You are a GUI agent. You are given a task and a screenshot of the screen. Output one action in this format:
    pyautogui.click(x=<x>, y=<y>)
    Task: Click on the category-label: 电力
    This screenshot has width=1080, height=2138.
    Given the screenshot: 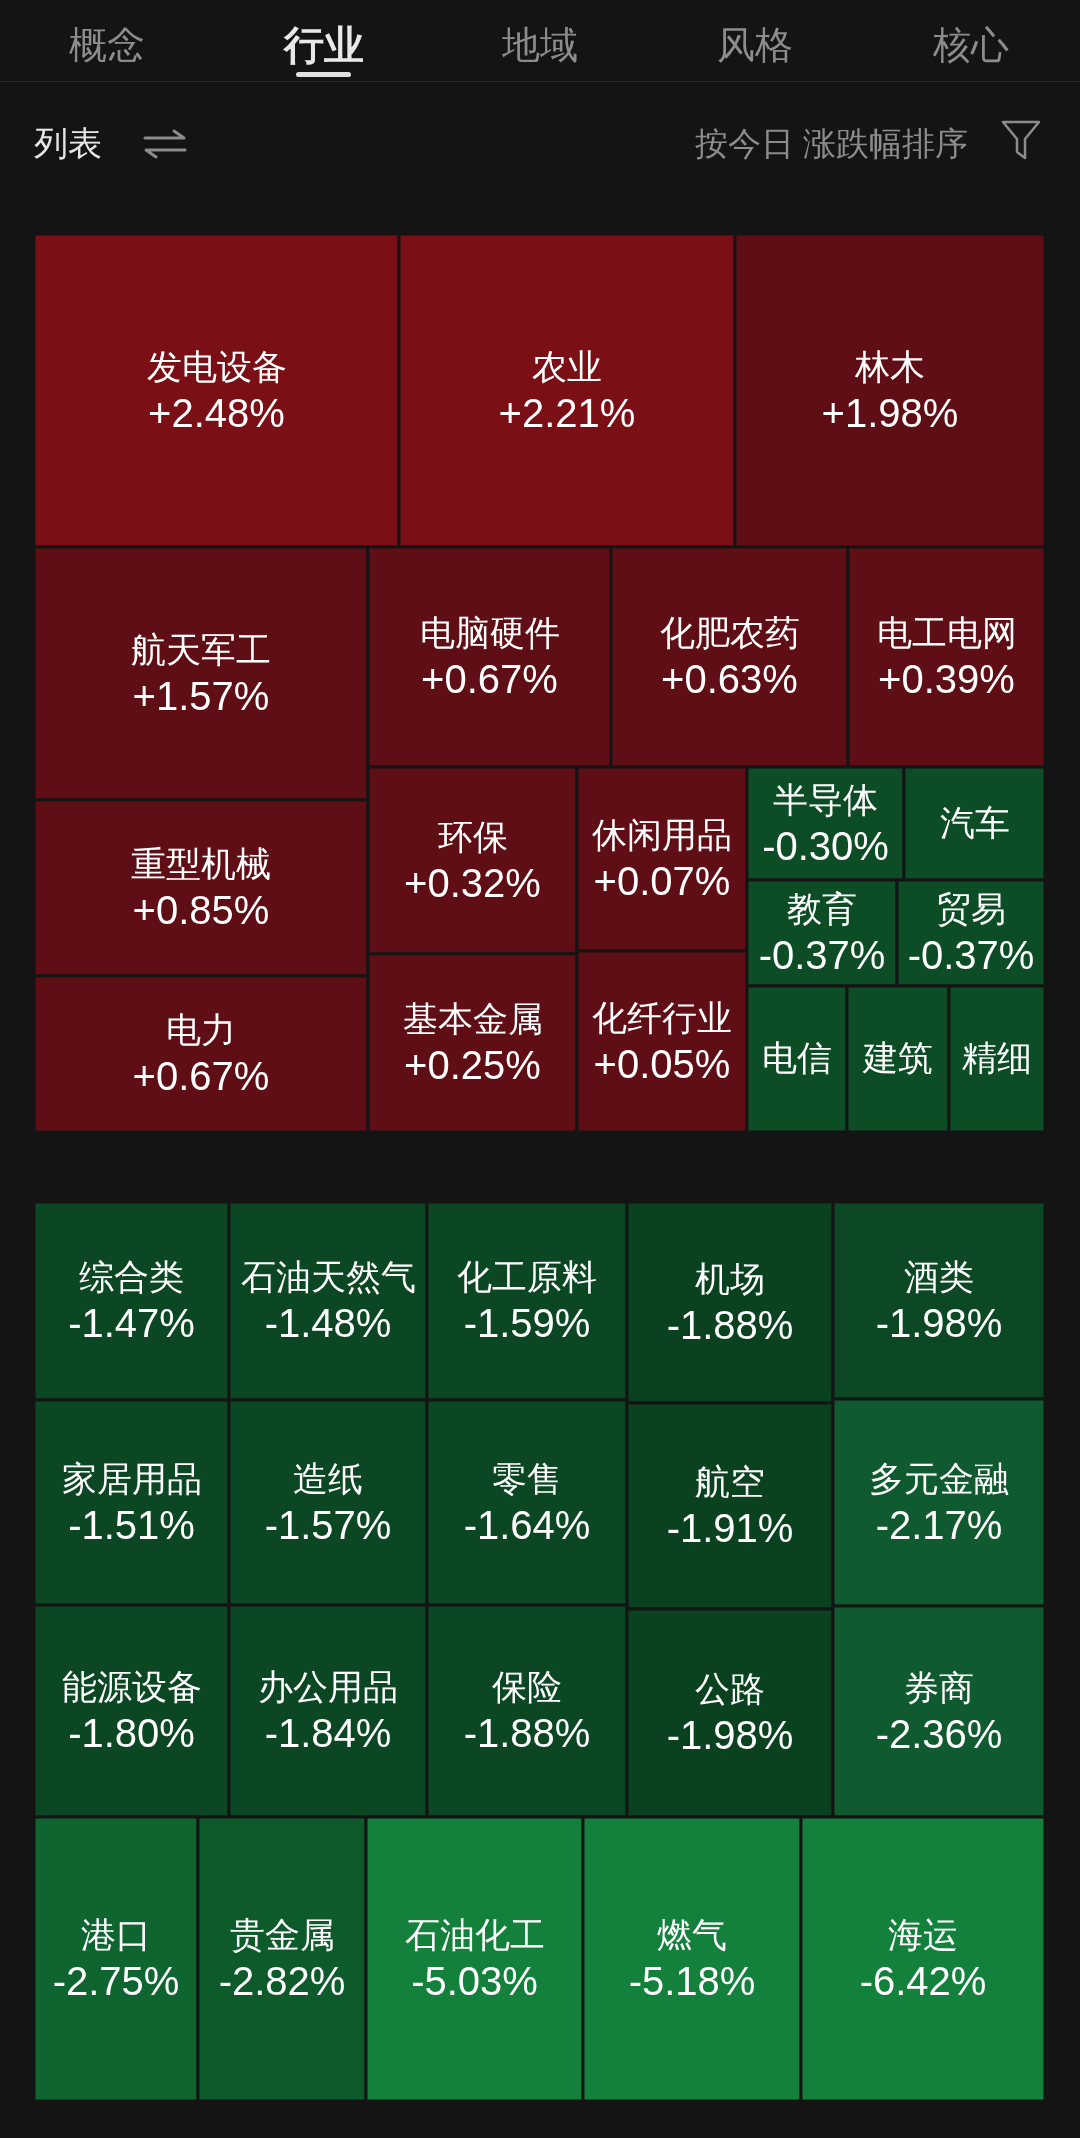 What is the action you would take?
    pyautogui.click(x=201, y=1029)
    